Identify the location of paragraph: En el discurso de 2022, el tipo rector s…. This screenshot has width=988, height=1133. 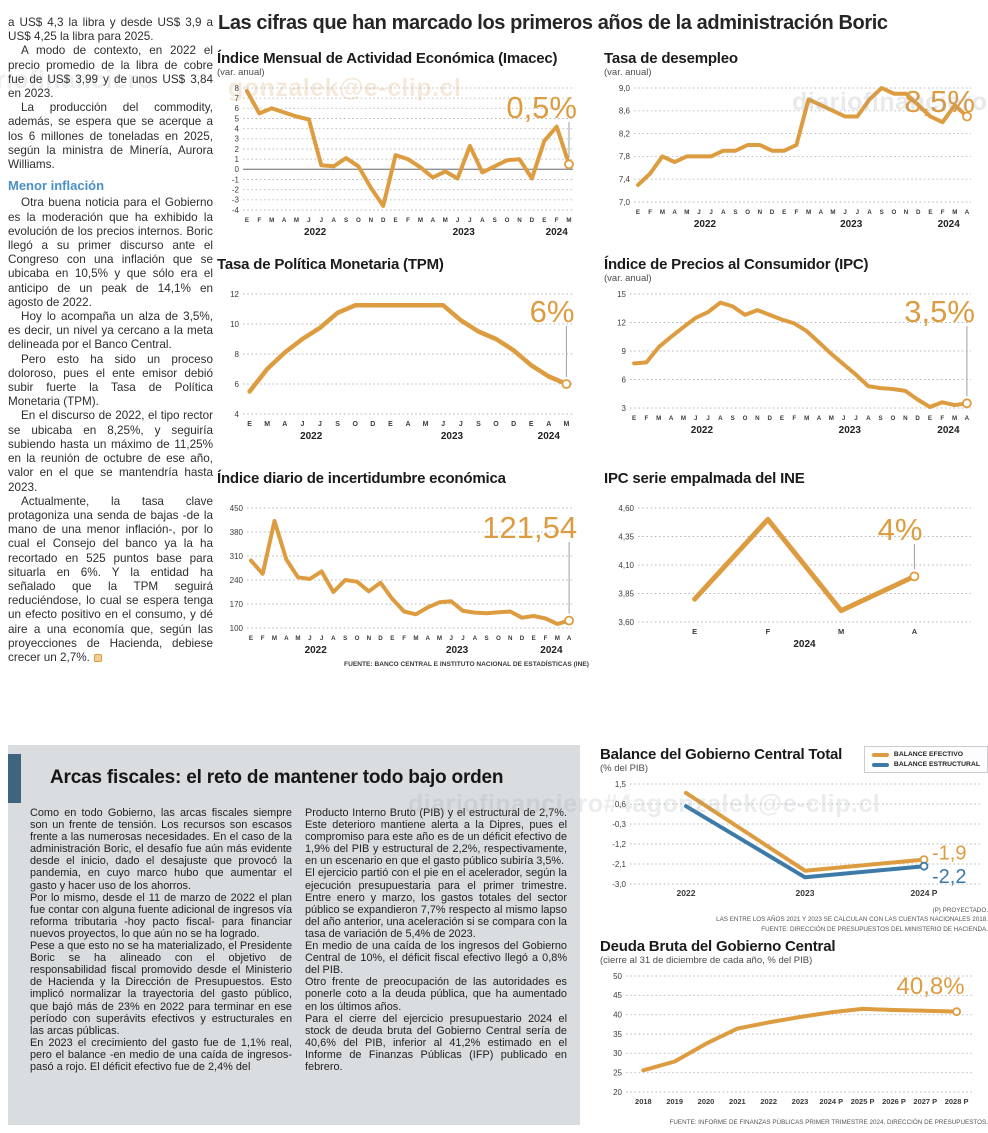
(110, 451).